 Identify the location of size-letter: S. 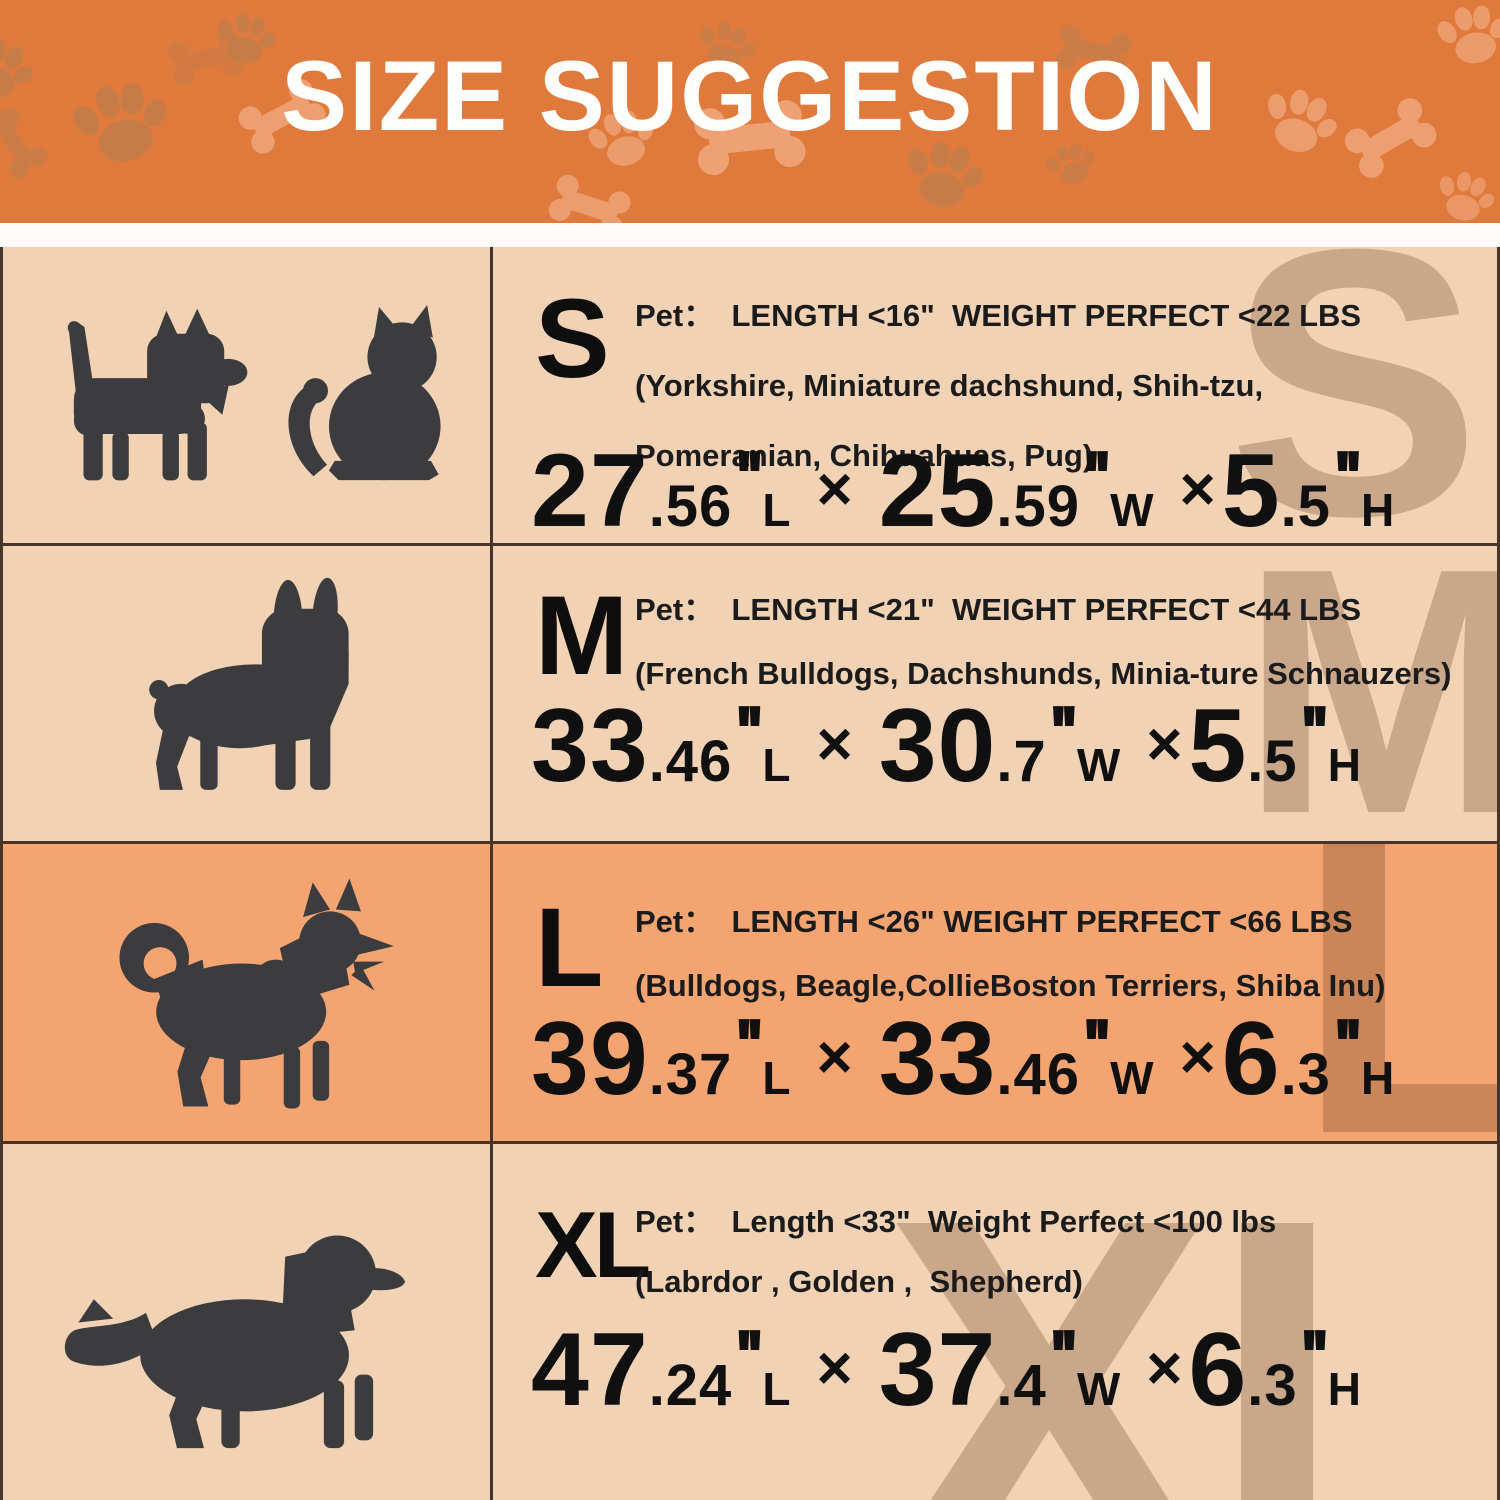
(572, 338).